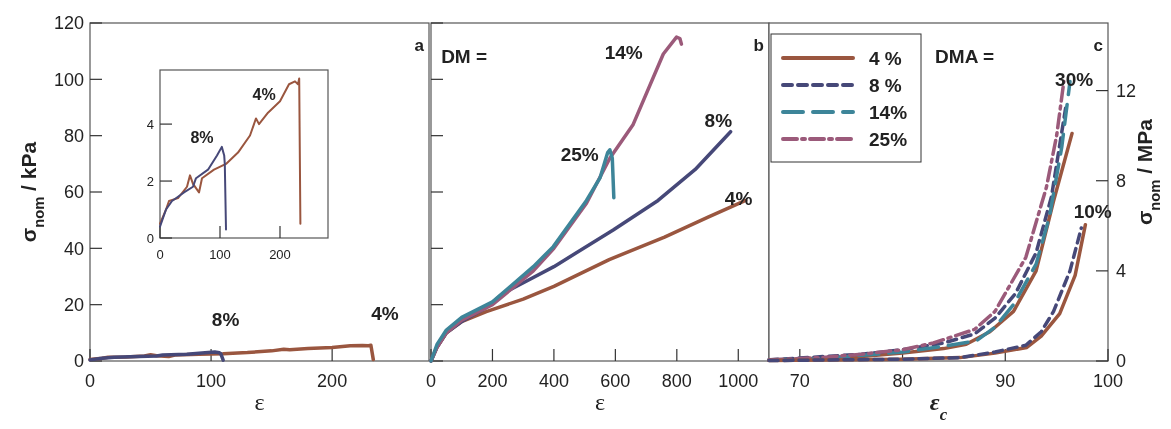 Image resolution: width=1171 pixels, height=429 pixels. Describe the element at coordinates (1005, 381) in the screenshot. I see `x-tick-label: 90` at that location.